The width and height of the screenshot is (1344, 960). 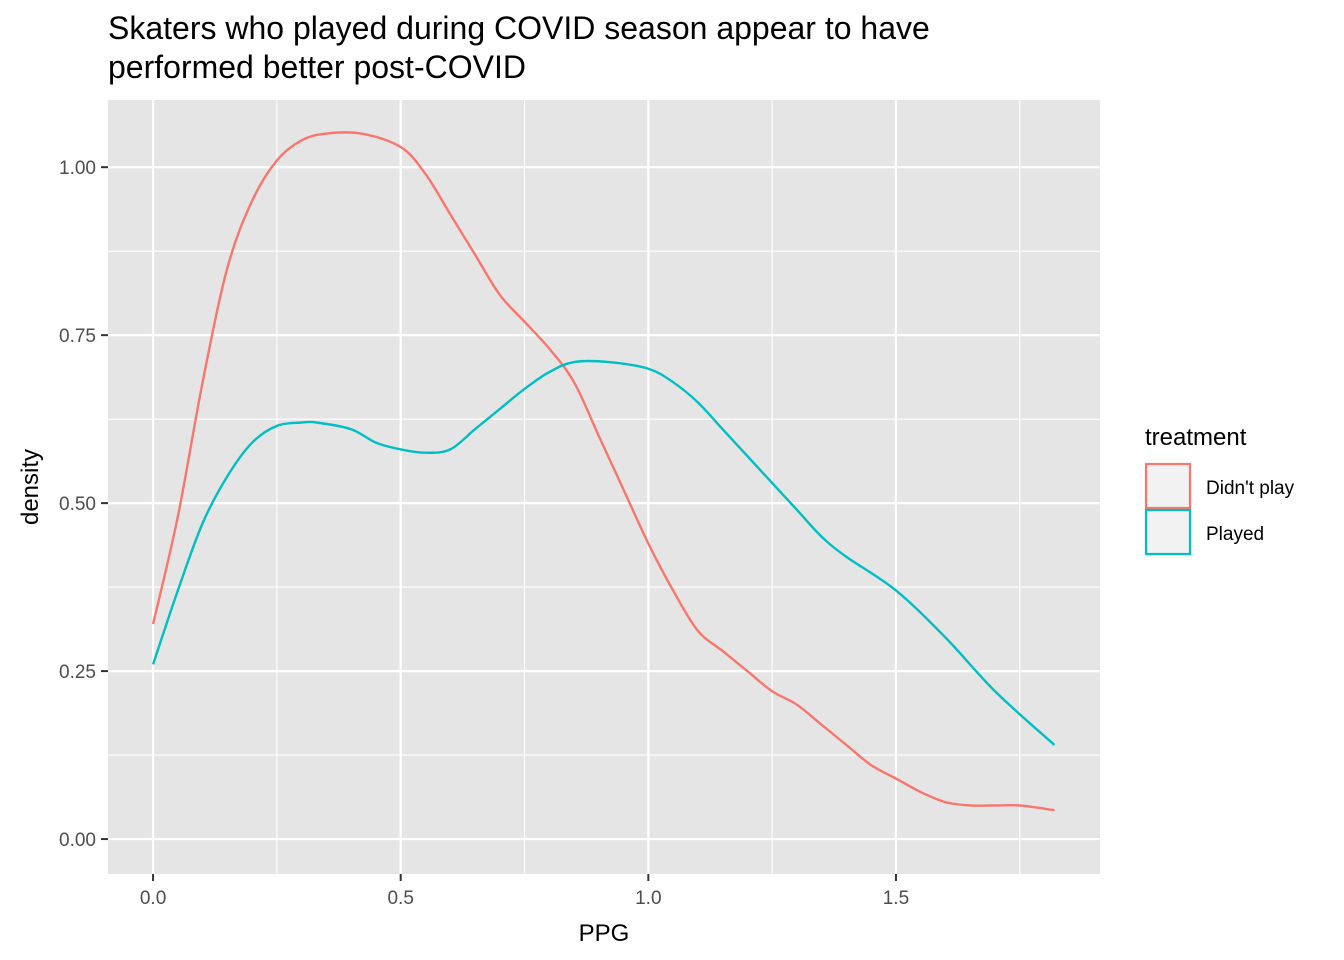 I want to click on y-tick-label-1: 0.25, so click(x=77, y=672).